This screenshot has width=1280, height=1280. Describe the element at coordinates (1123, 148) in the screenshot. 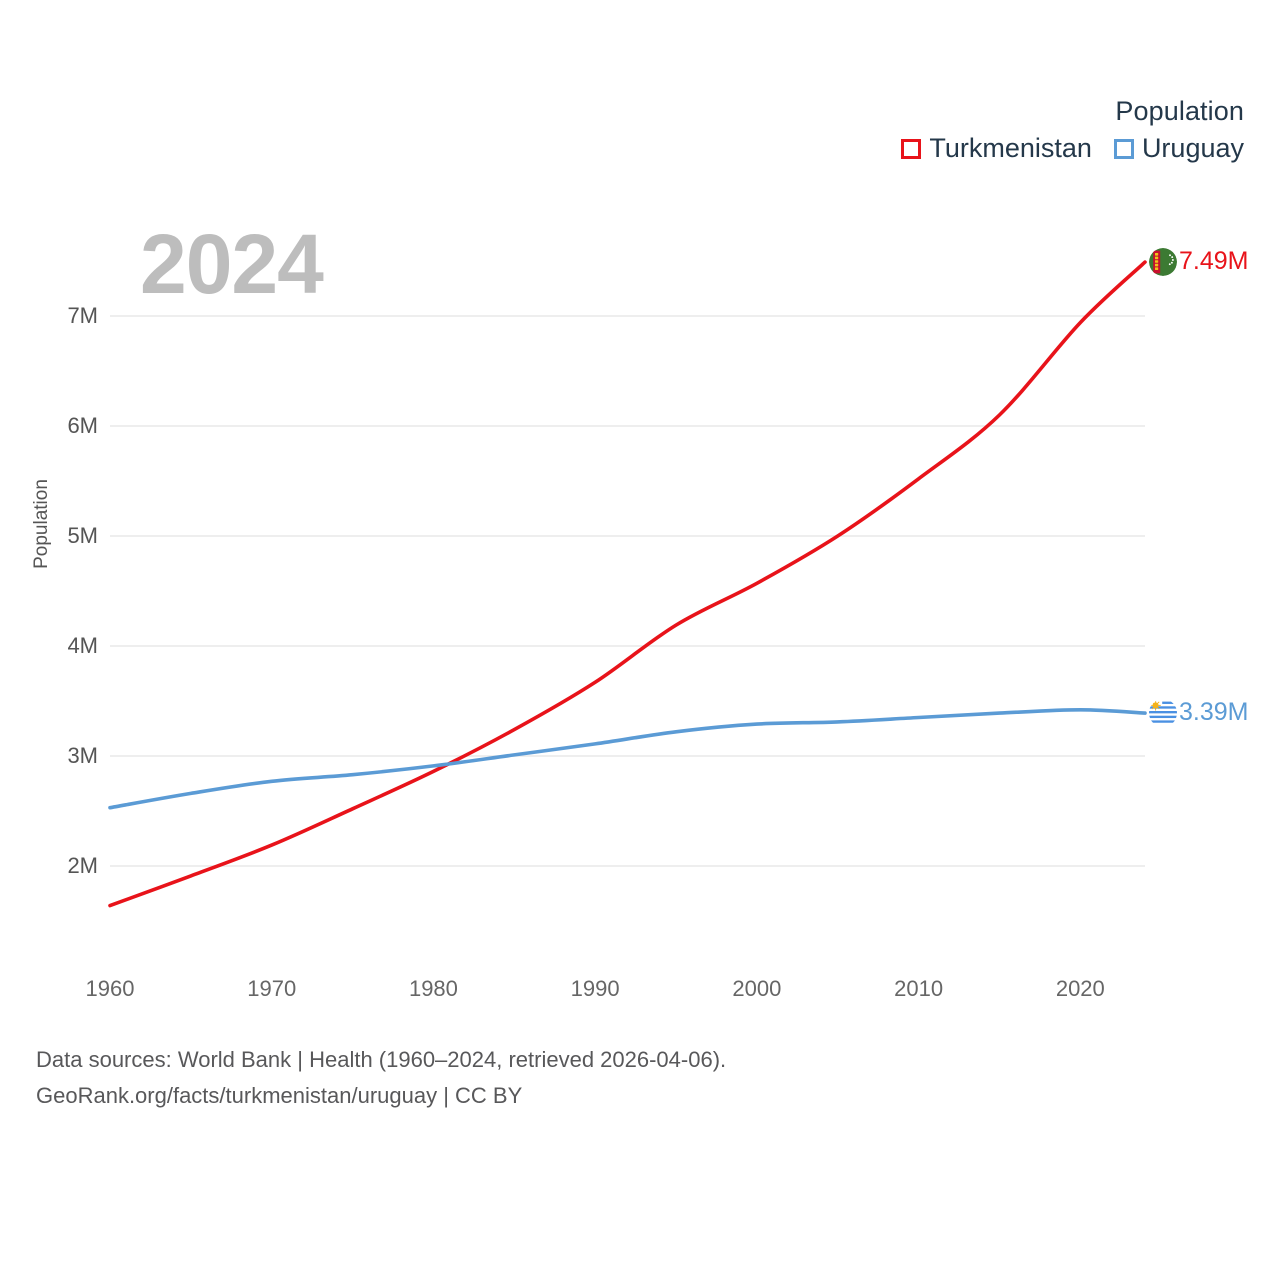

I see `legend-swatch-uruguay` at that location.